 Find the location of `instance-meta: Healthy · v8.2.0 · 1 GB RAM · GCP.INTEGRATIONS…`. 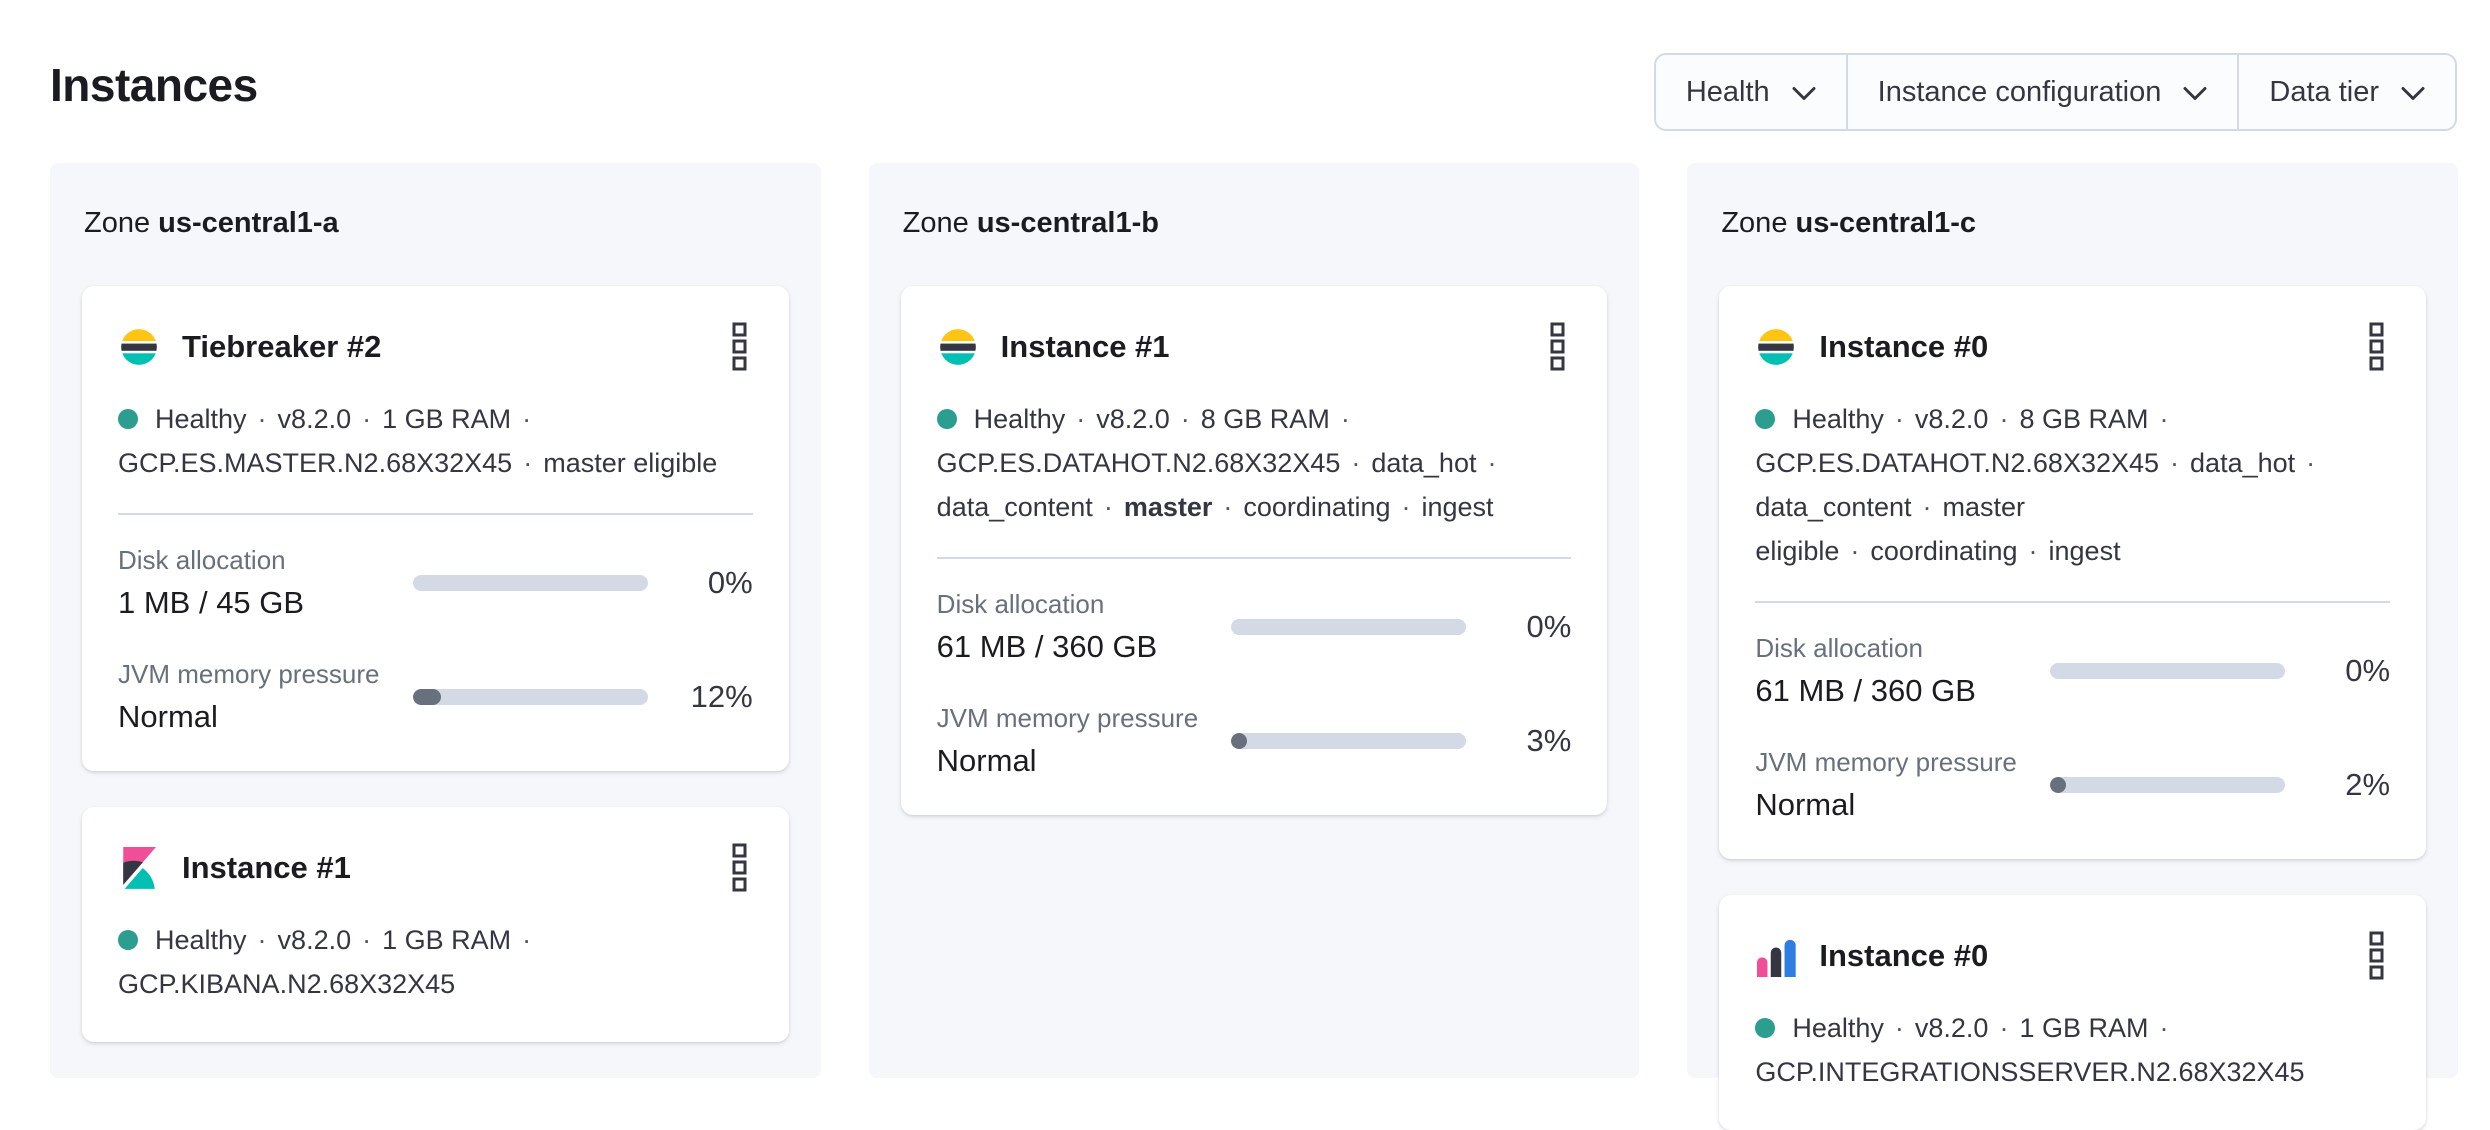

instance-meta: Healthy · v8.2.0 · 1 GB RAM · GCP.INTEGRATIONS… is located at coordinates (2072, 1050).